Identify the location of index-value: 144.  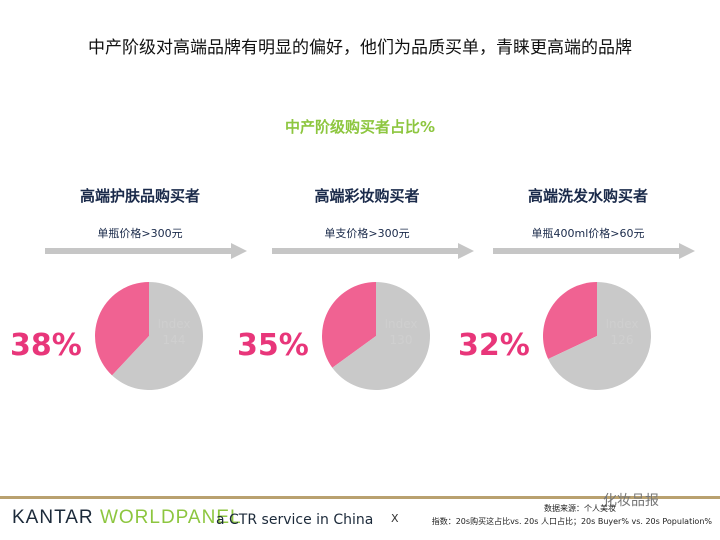
(174, 340).